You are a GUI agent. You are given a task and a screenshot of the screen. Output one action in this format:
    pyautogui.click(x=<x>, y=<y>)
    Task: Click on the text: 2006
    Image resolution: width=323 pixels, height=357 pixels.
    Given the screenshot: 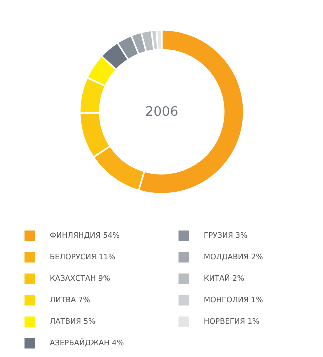 What is the action you would take?
    pyautogui.click(x=162, y=112)
    